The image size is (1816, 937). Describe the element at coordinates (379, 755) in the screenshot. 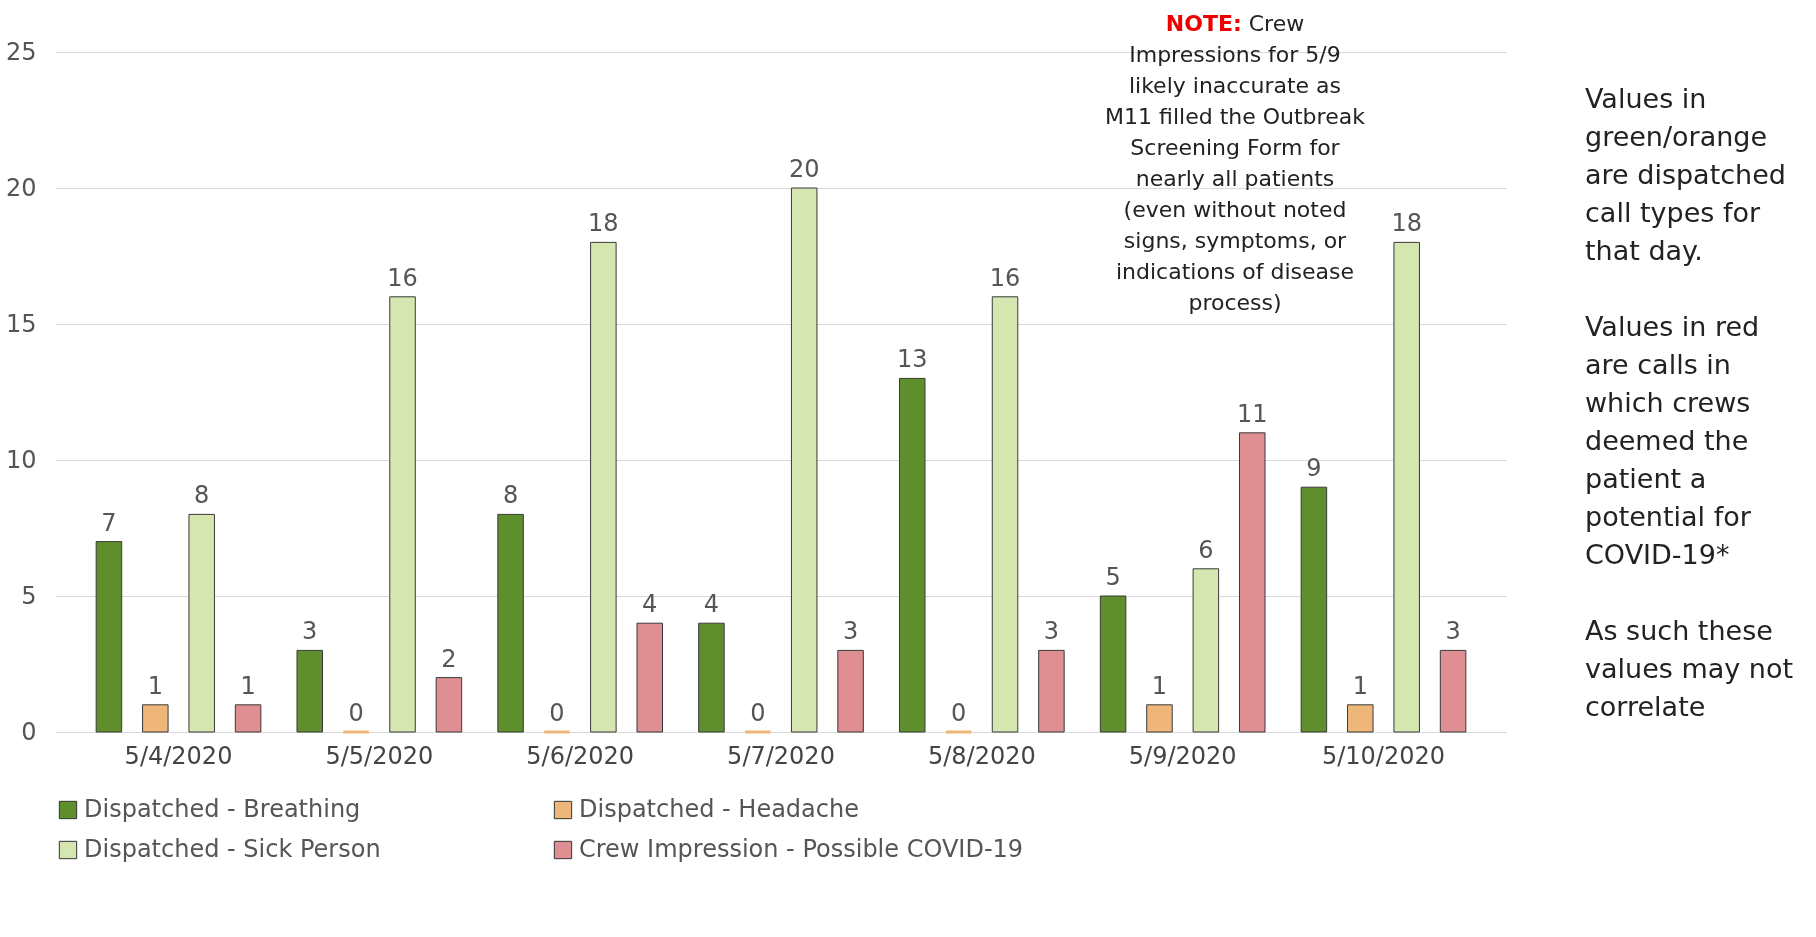

I see `x-tick-label: 5/5/2020` at that location.